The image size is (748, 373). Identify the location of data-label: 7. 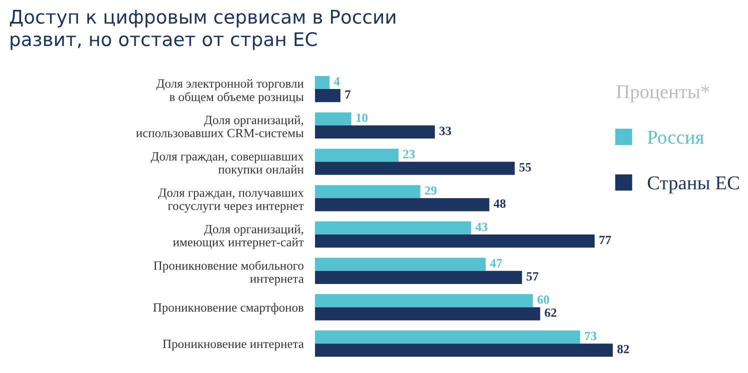
(348, 94).